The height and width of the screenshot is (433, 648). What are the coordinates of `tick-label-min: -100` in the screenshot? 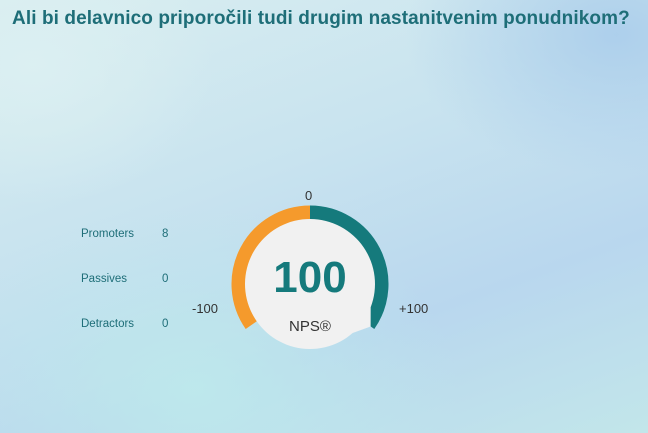 It's located at (205, 308).